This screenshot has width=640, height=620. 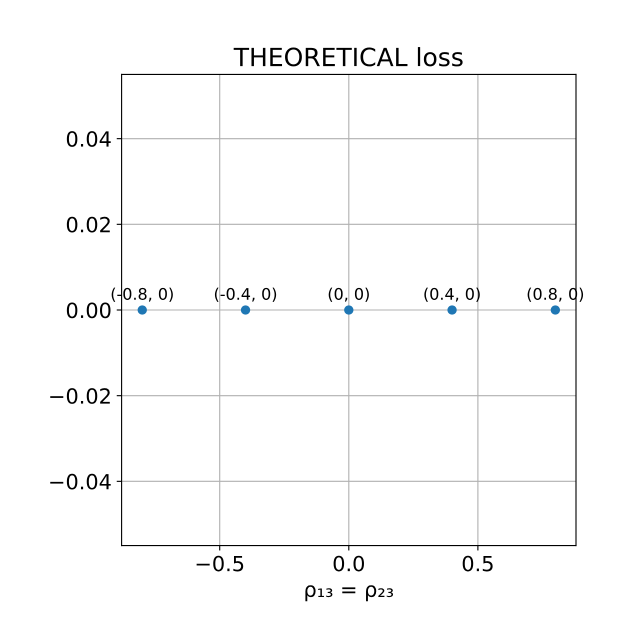 I want to click on y-tick-label: 0.00, so click(x=88, y=310).